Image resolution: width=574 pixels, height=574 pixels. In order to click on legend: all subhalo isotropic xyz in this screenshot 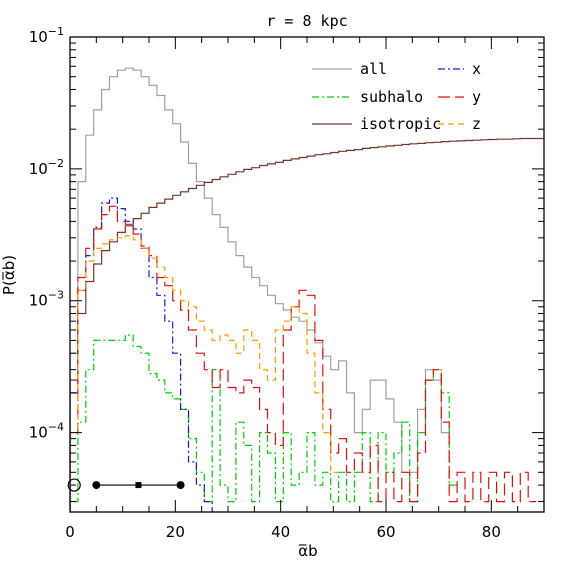, I will do `click(396, 96)`.